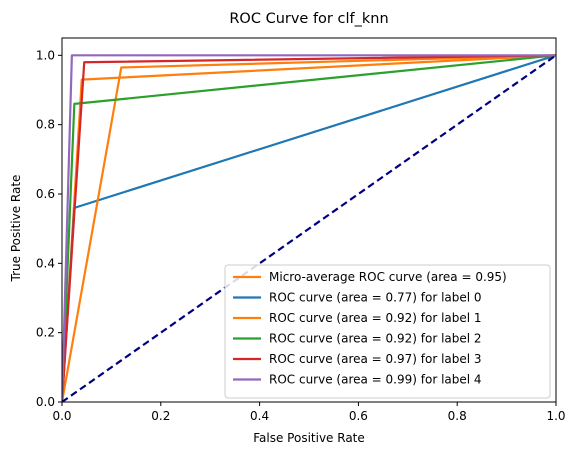 Image resolution: width=578 pixels, height=455 pixels. Describe the element at coordinates (457, 416) in the screenshot. I see `x-tick-label: 0.8` at that location.